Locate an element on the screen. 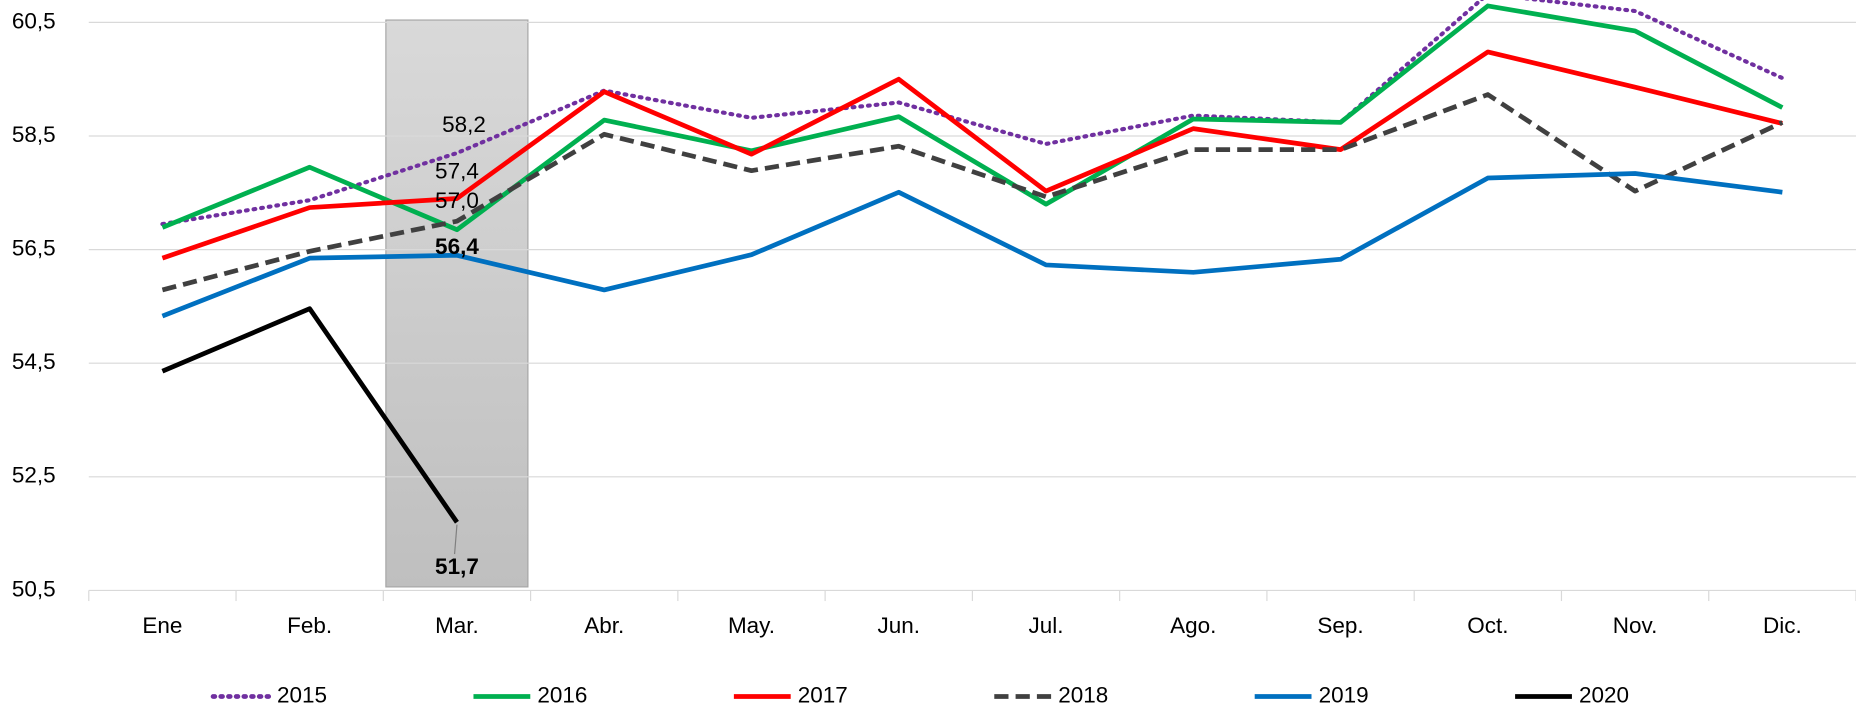 Image resolution: width=1856 pixels, height=713 pixels. x-tick-label: Mar. is located at coordinates (457, 625).